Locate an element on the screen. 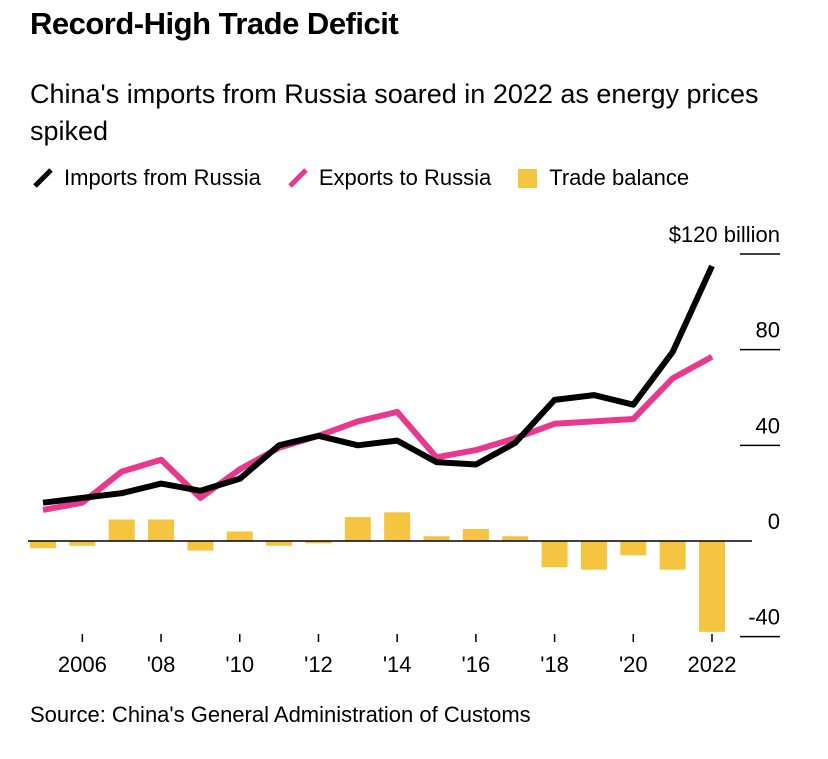 This screenshot has width=828, height=759. bar-balance-2008 is located at coordinates (161, 530).